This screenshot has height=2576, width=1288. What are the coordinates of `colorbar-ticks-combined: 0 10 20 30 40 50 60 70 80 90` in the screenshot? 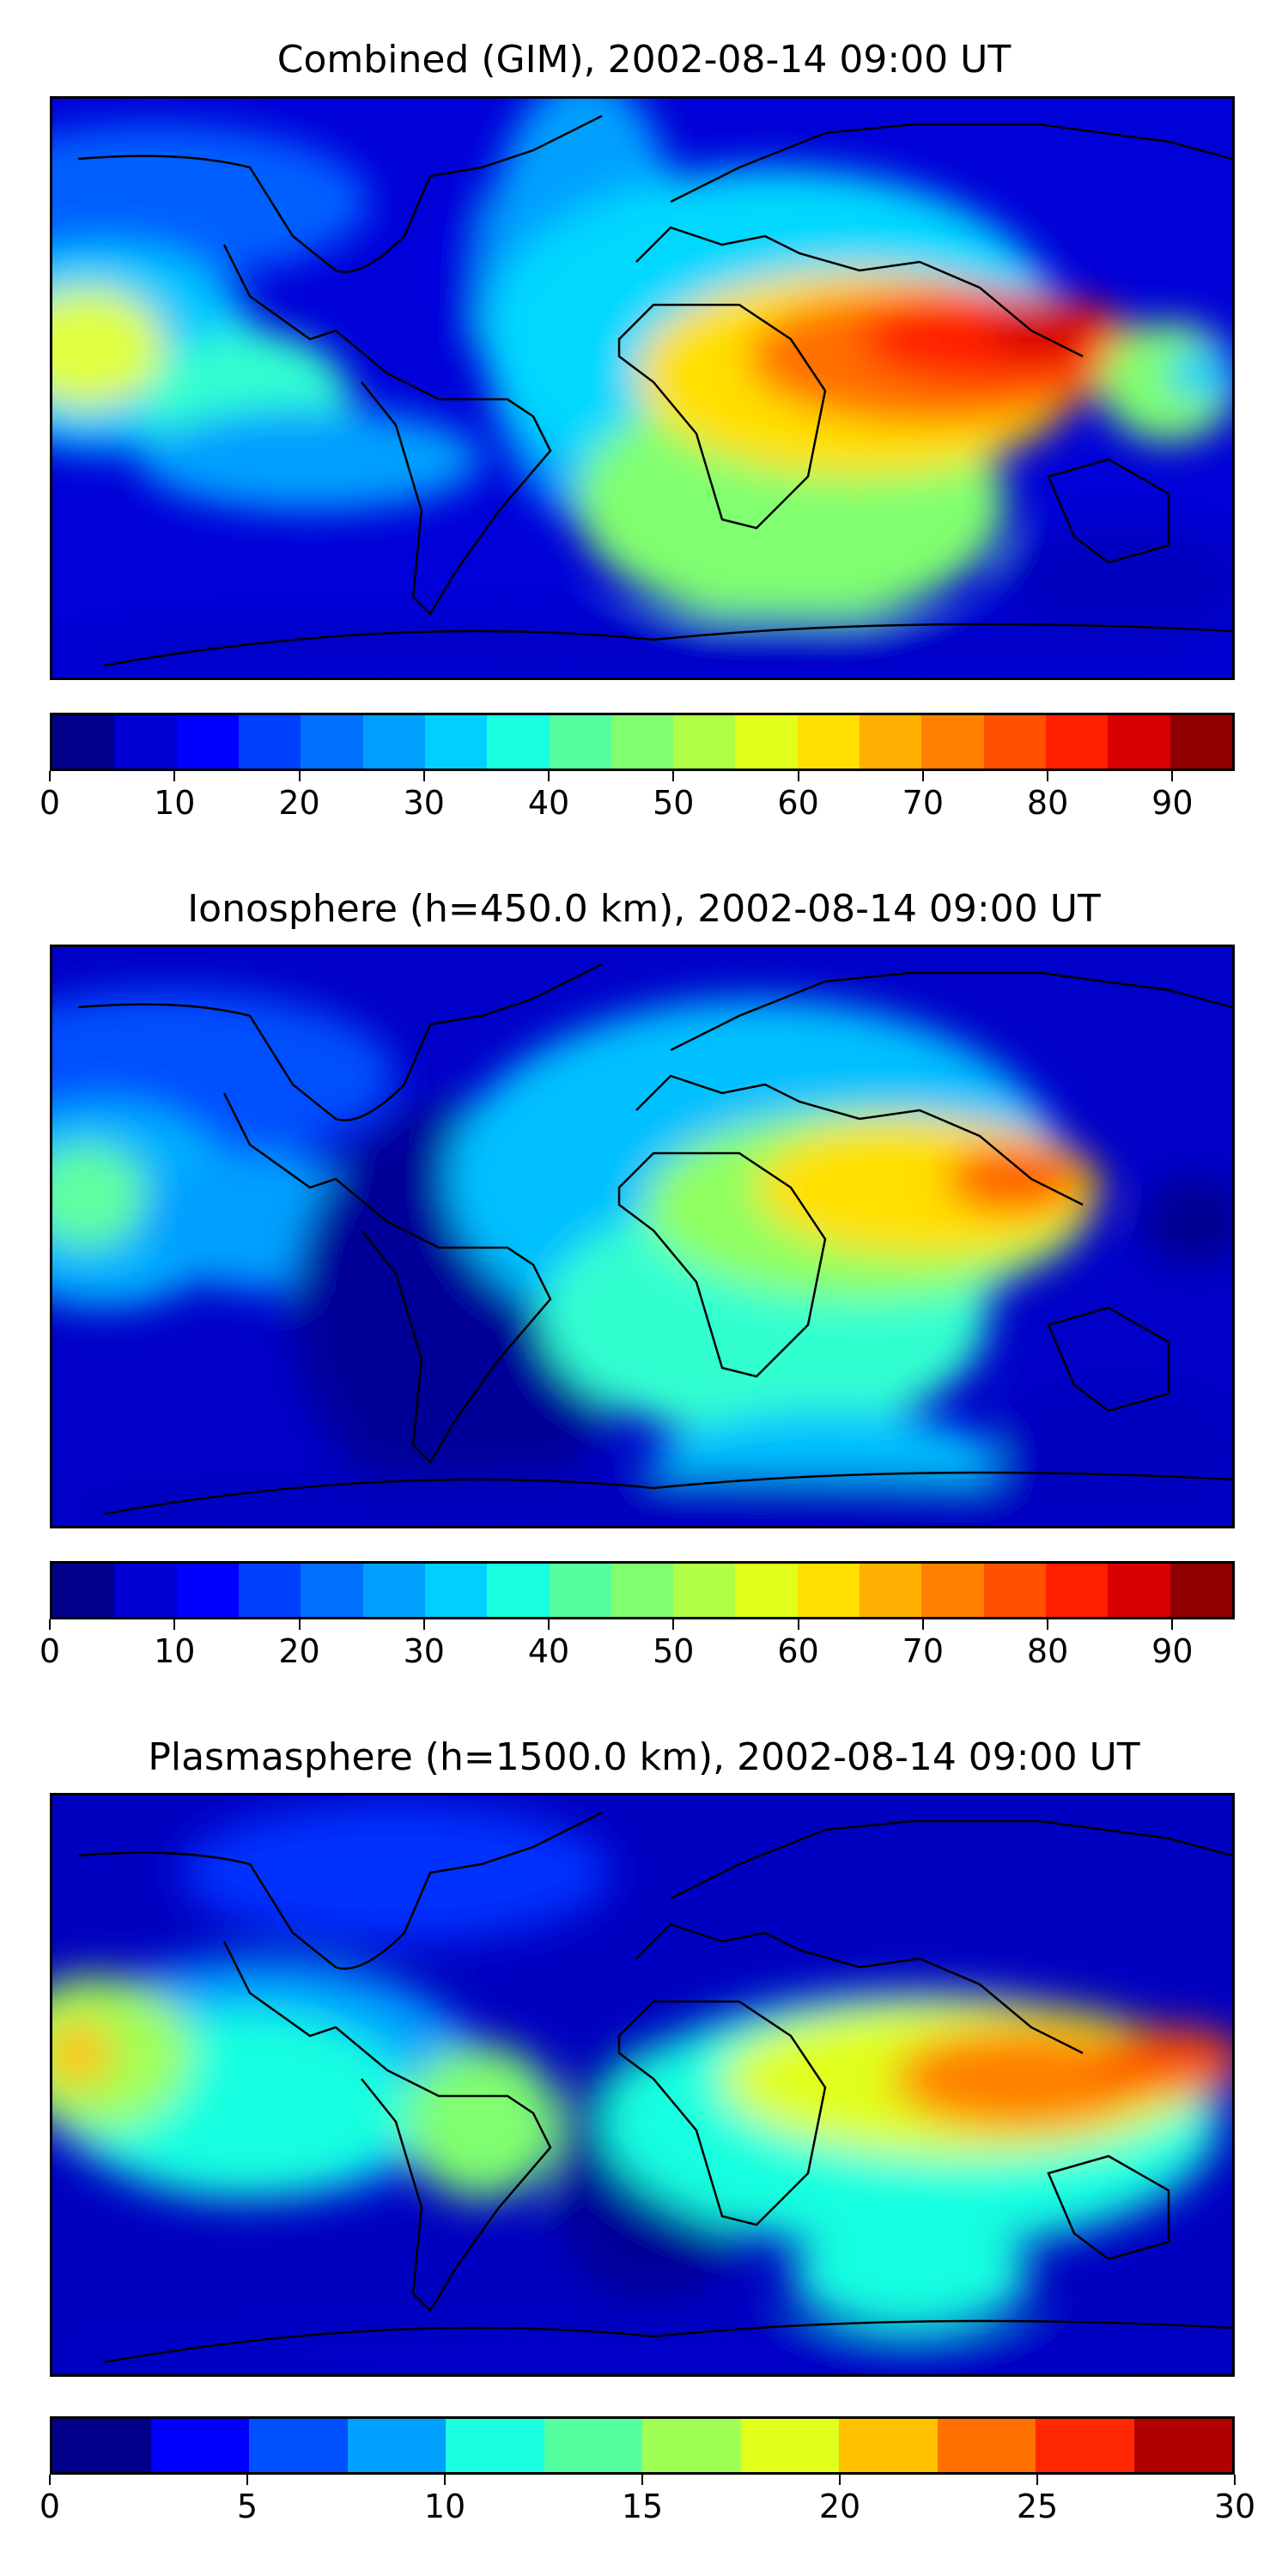 It's located at (637, 797).